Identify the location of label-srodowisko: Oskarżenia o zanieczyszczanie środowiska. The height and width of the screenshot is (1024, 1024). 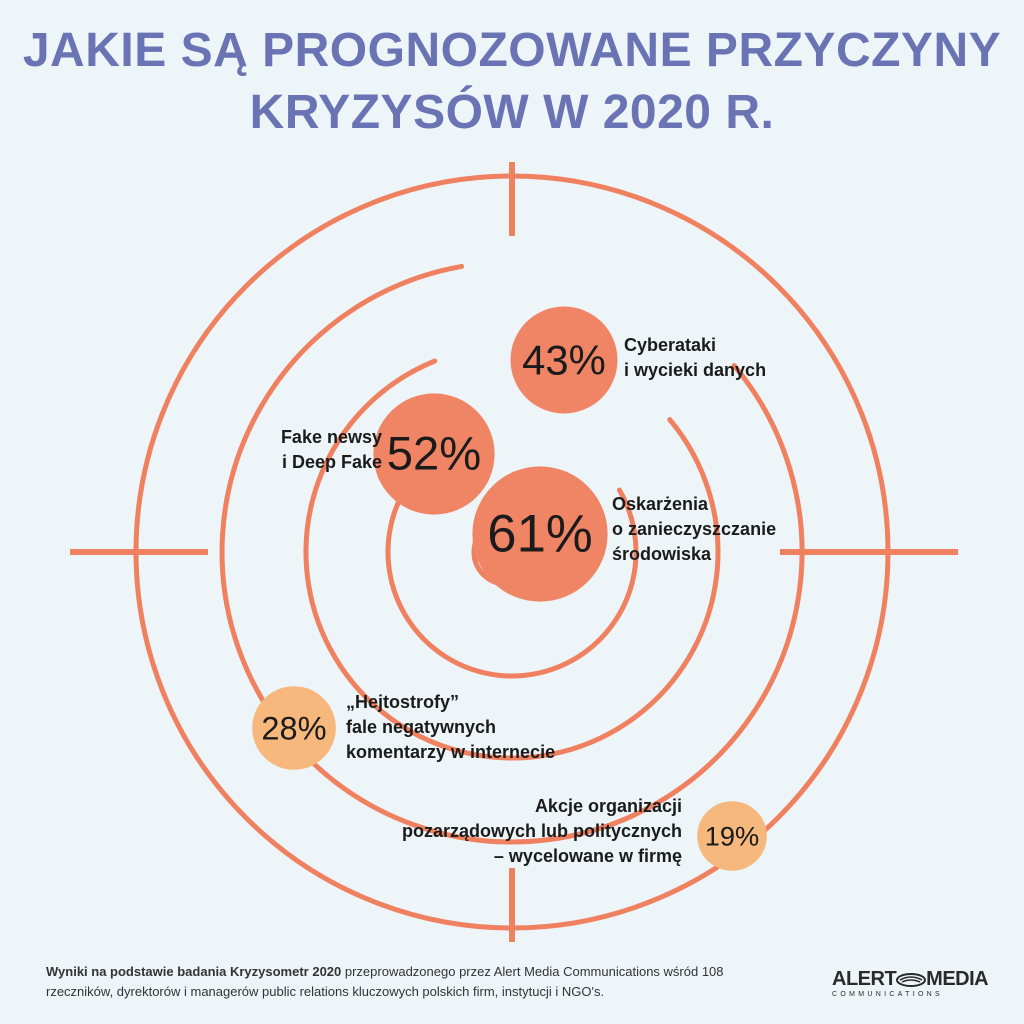
(694, 529).